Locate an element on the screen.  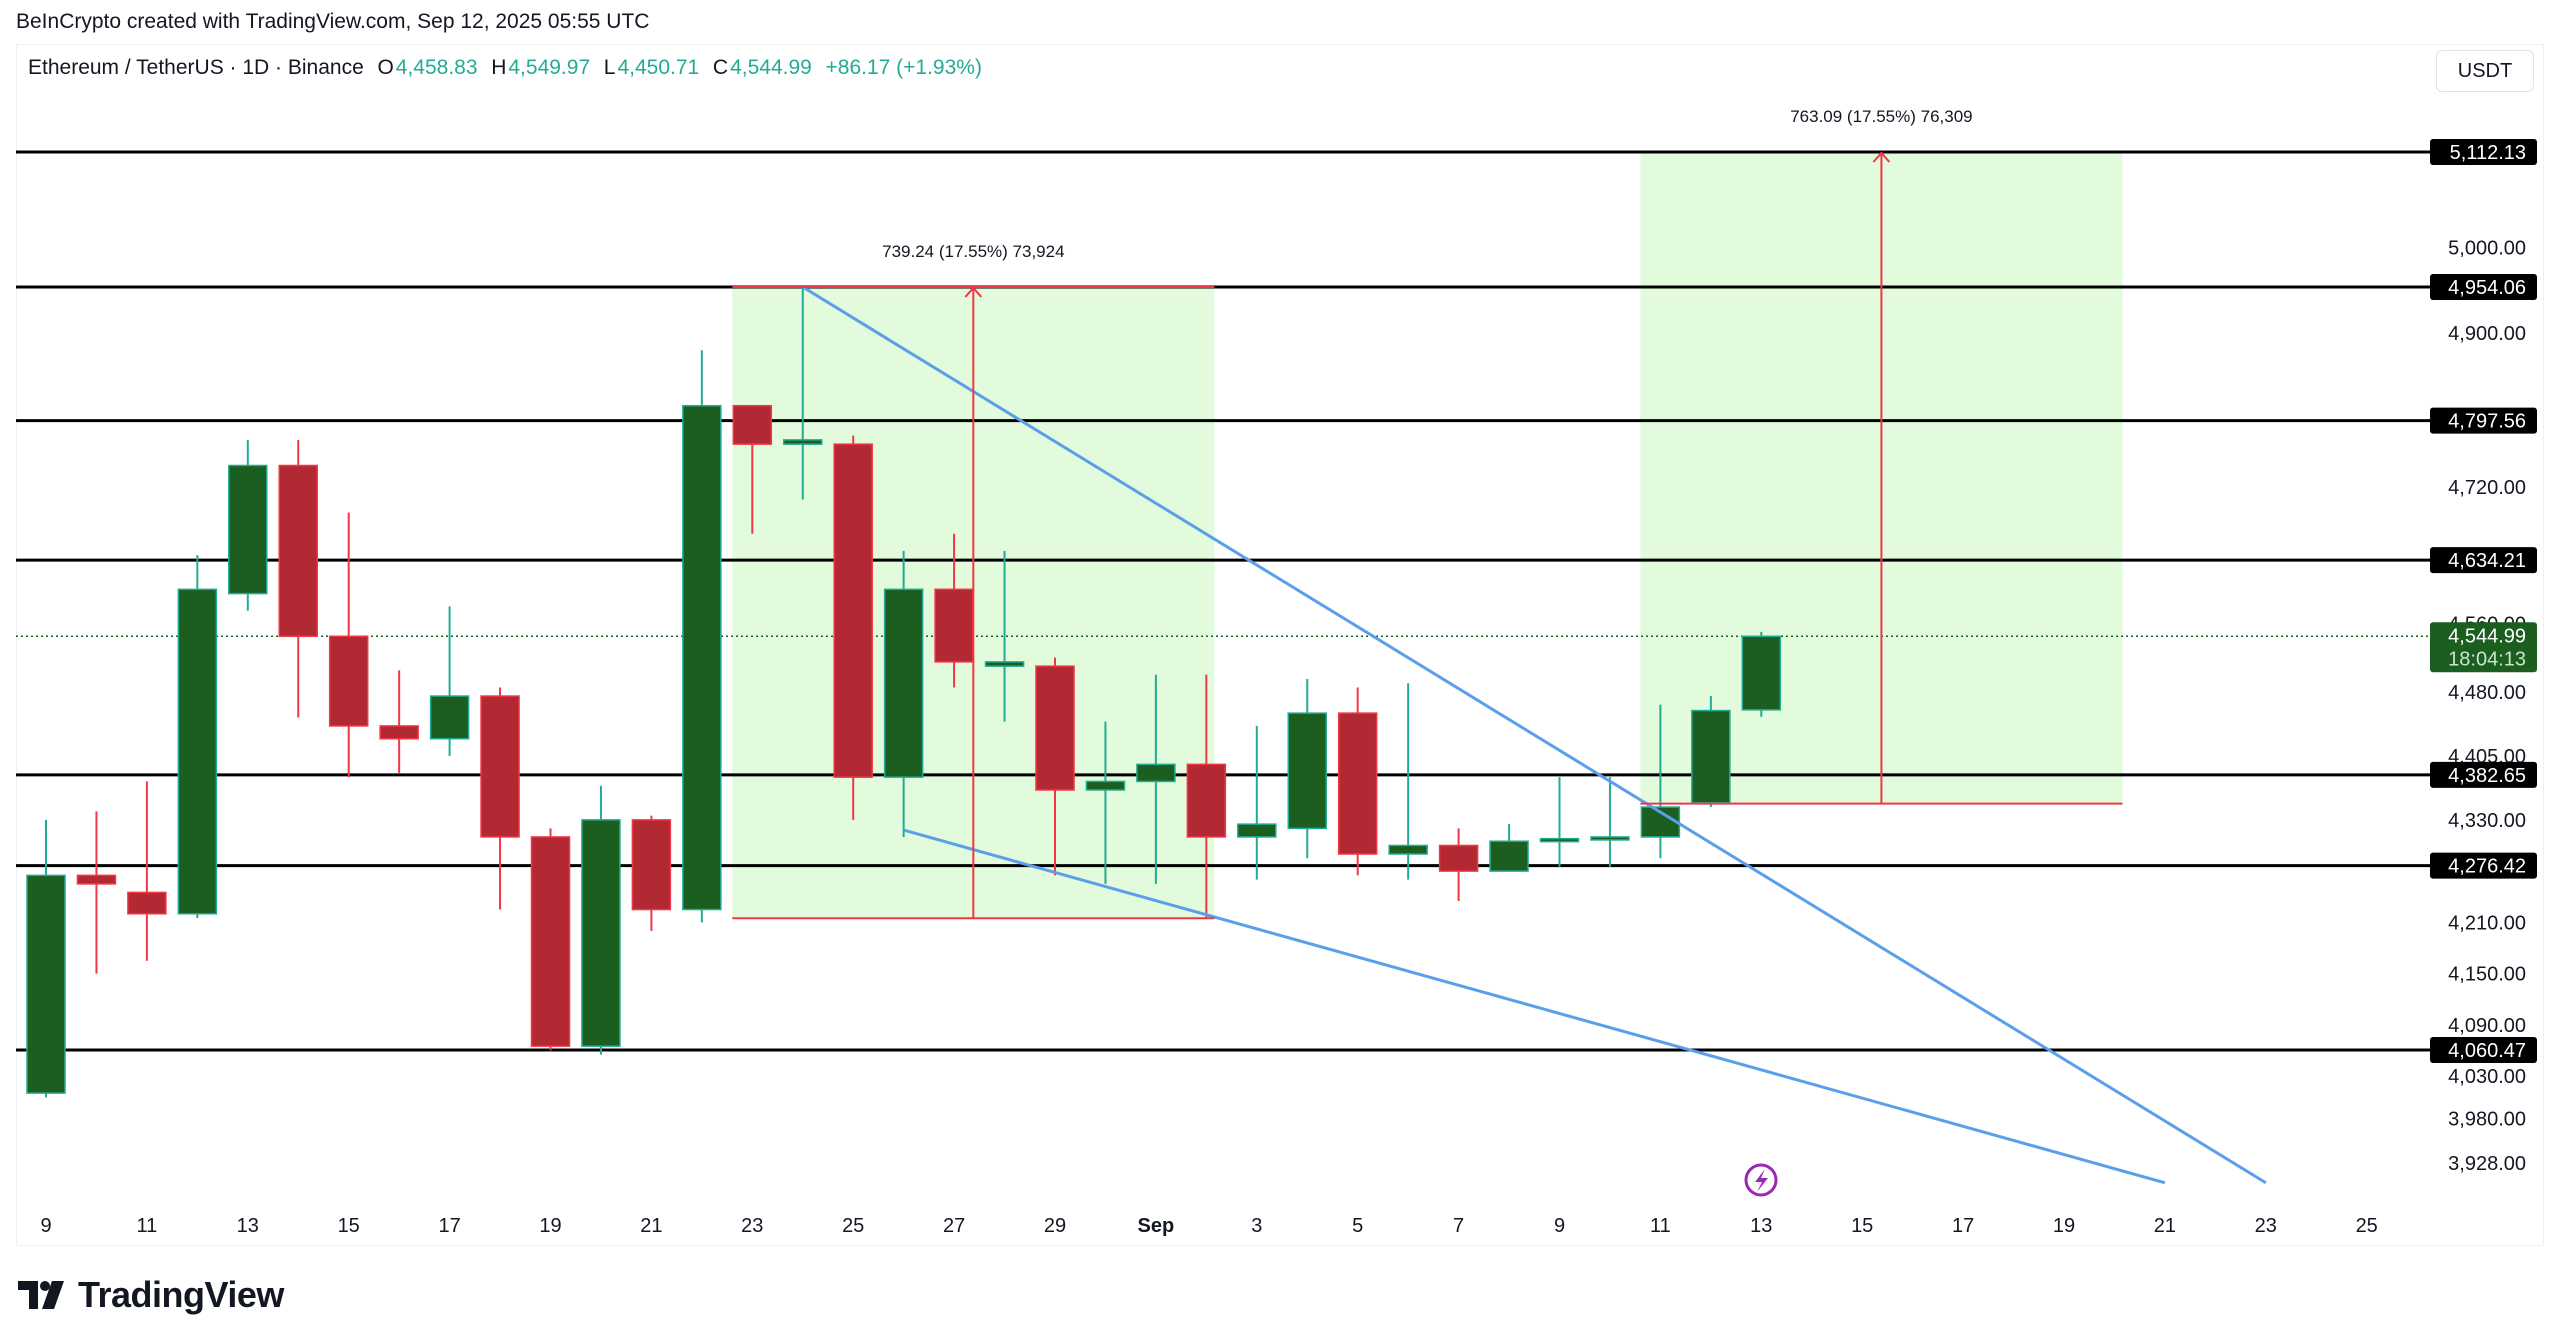
date-tick-label: 25 is located at coordinates (853, 1226).